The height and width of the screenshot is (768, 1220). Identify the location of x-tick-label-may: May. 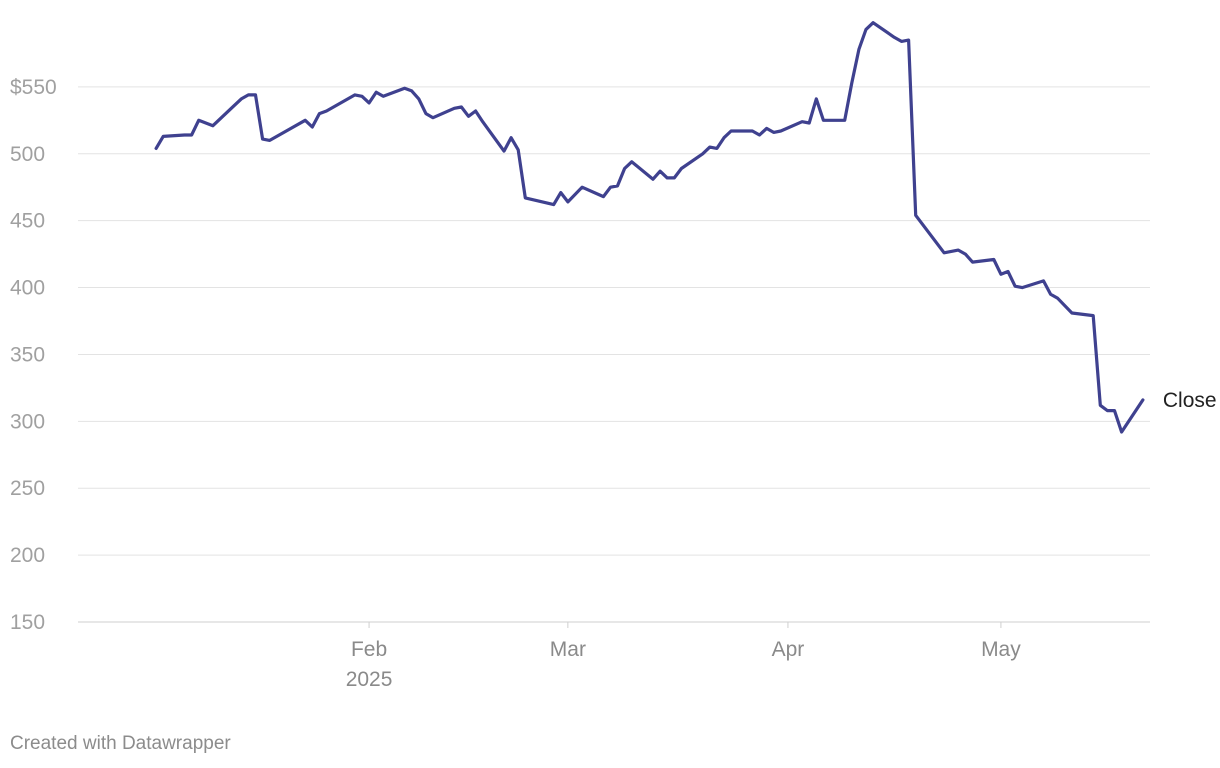
(1001, 649).